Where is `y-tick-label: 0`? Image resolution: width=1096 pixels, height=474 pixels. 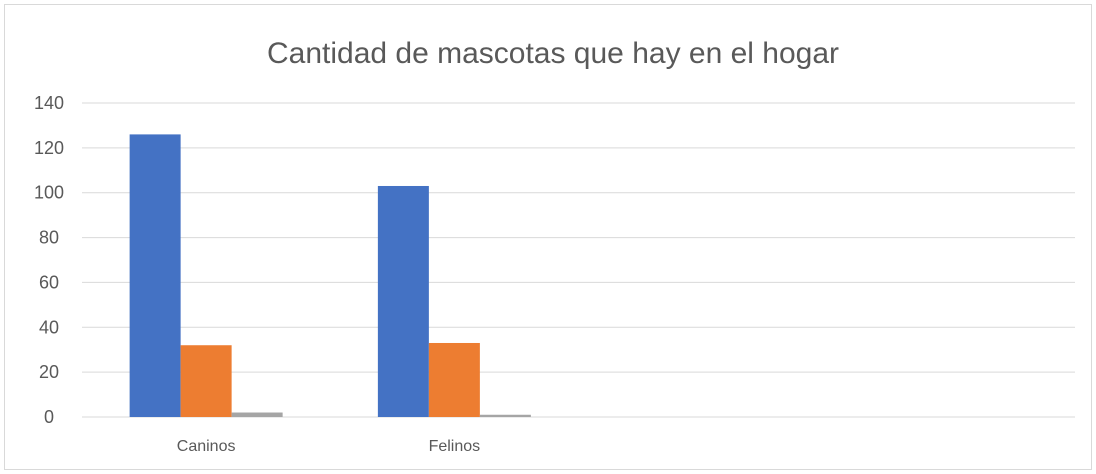
y-tick-label: 0 is located at coordinates (49, 417).